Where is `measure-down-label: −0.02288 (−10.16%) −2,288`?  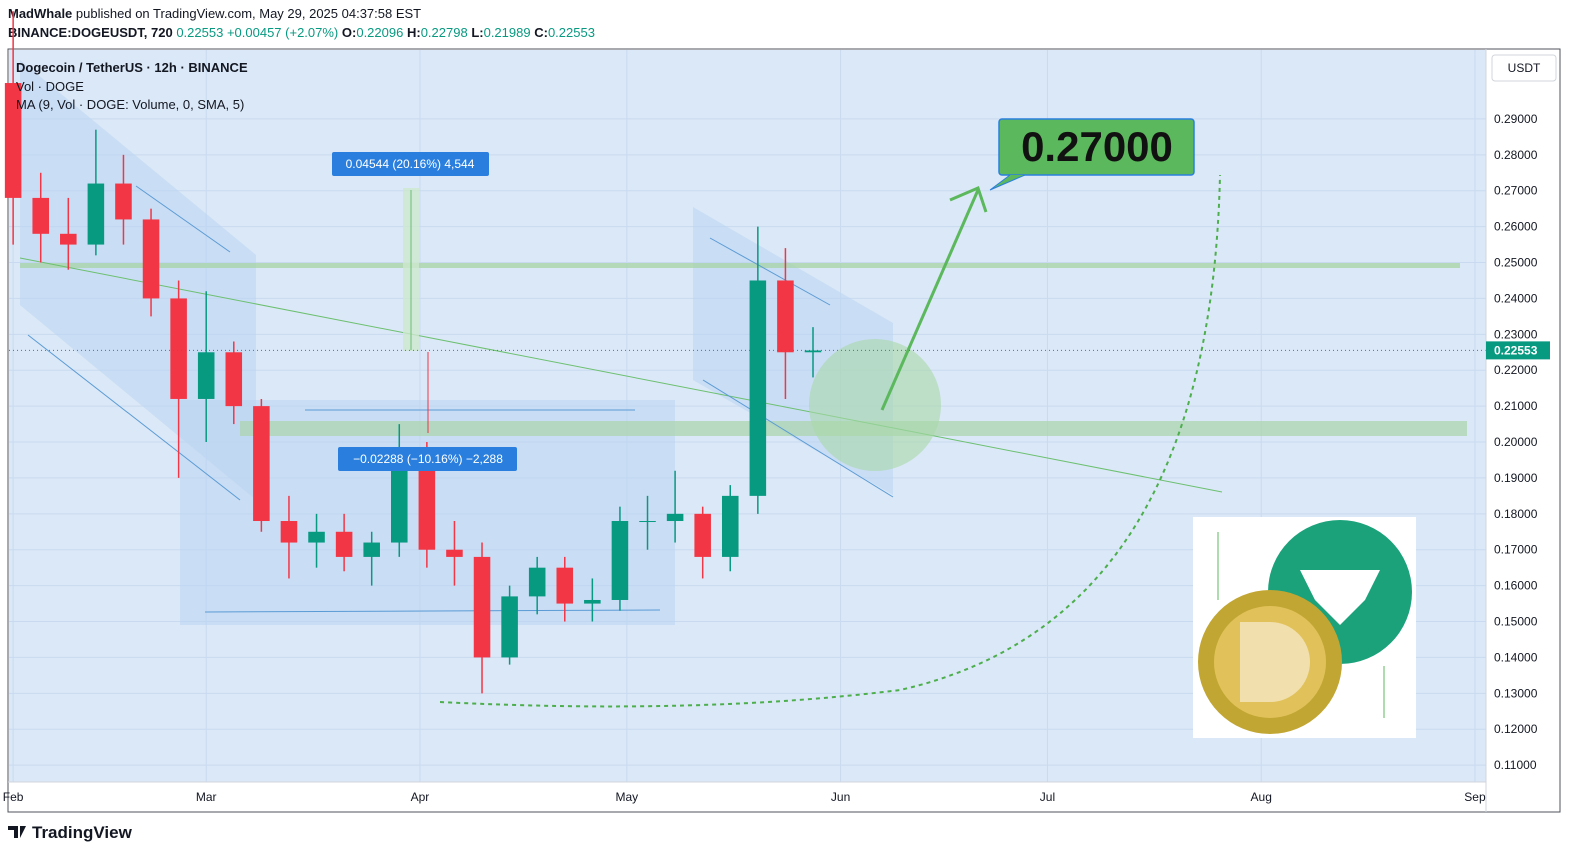 measure-down-label: −0.02288 (−10.16%) −2,288 is located at coordinates (428, 459).